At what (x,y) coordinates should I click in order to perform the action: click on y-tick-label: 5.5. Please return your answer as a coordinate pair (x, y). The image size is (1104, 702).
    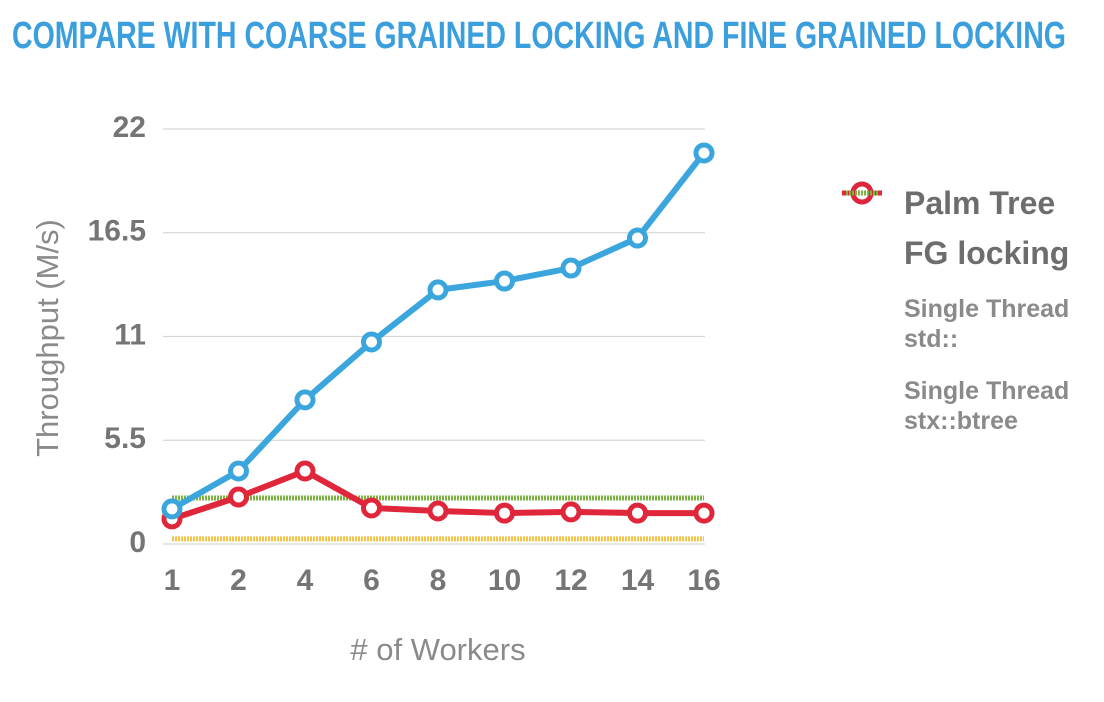
    Looking at the image, I should click on (125, 438).